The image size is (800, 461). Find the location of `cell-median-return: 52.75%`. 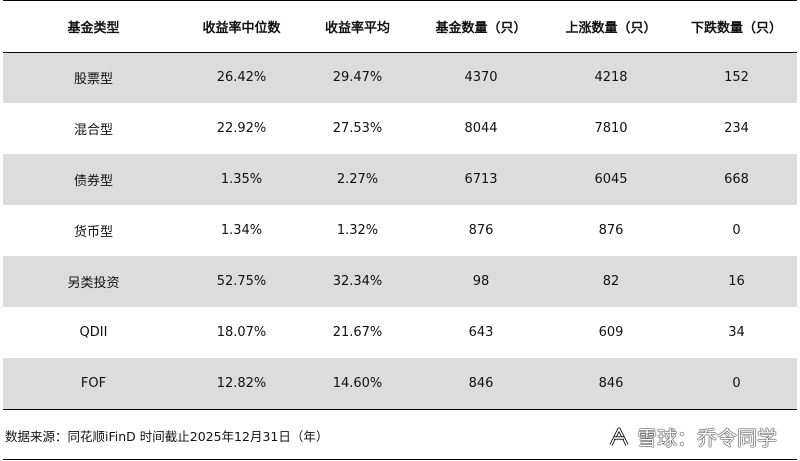

cell-median-return: 52.75% is located at coordinates (241, 281).